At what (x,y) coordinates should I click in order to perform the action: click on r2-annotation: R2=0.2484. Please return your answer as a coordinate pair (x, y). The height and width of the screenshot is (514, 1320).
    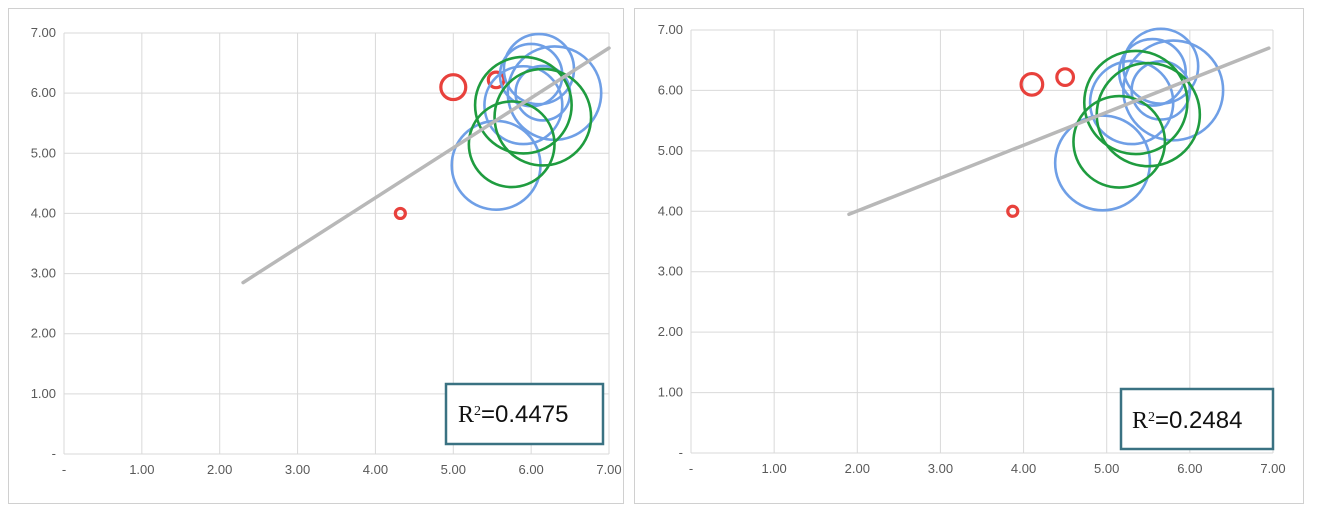
    Looking at the image, I should click on (1197, 419).